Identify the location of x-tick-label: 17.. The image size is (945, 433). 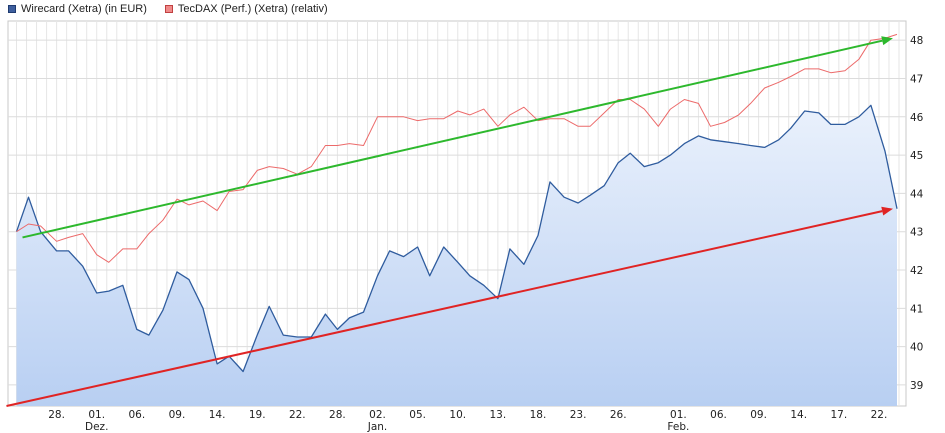
(838, 415).